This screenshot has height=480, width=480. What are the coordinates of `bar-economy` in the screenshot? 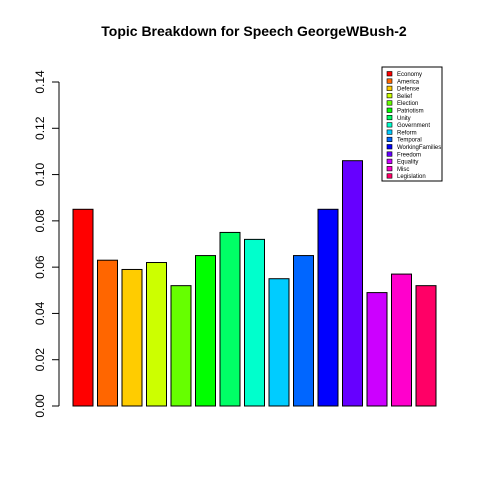 It's located at (83, 307).